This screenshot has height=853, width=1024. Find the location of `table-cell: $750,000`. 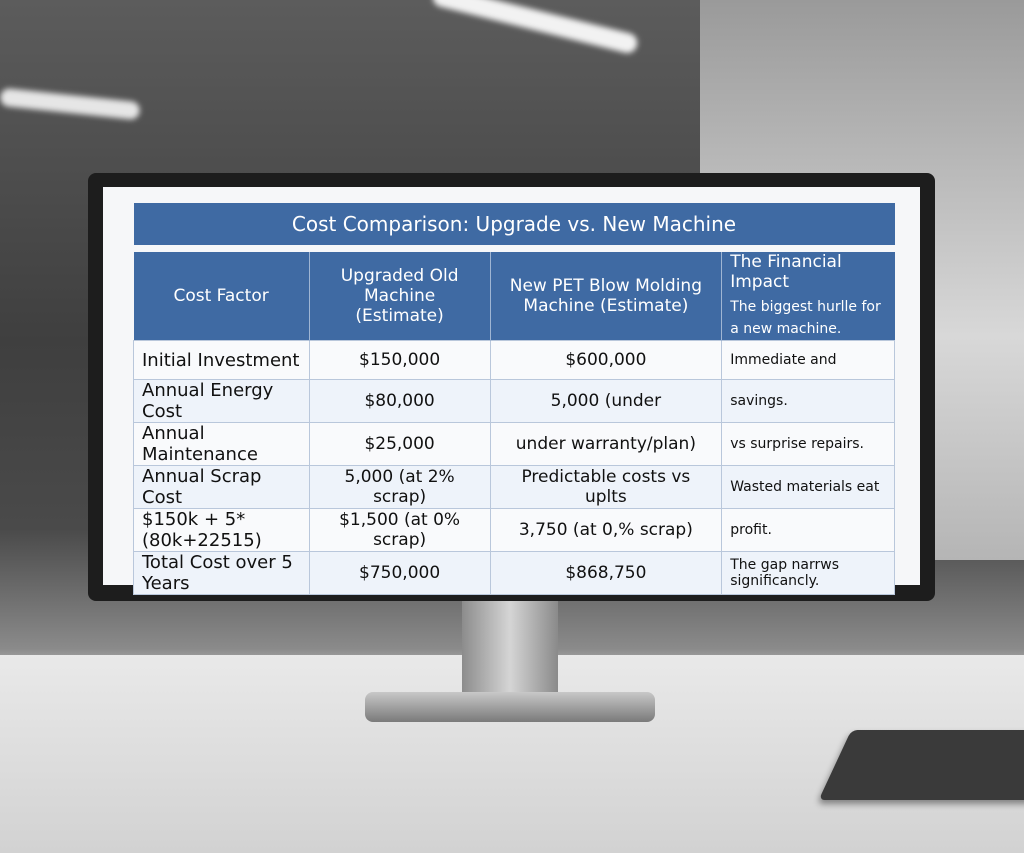

table-cell: $750,000 is located at coordinates (399, 573).